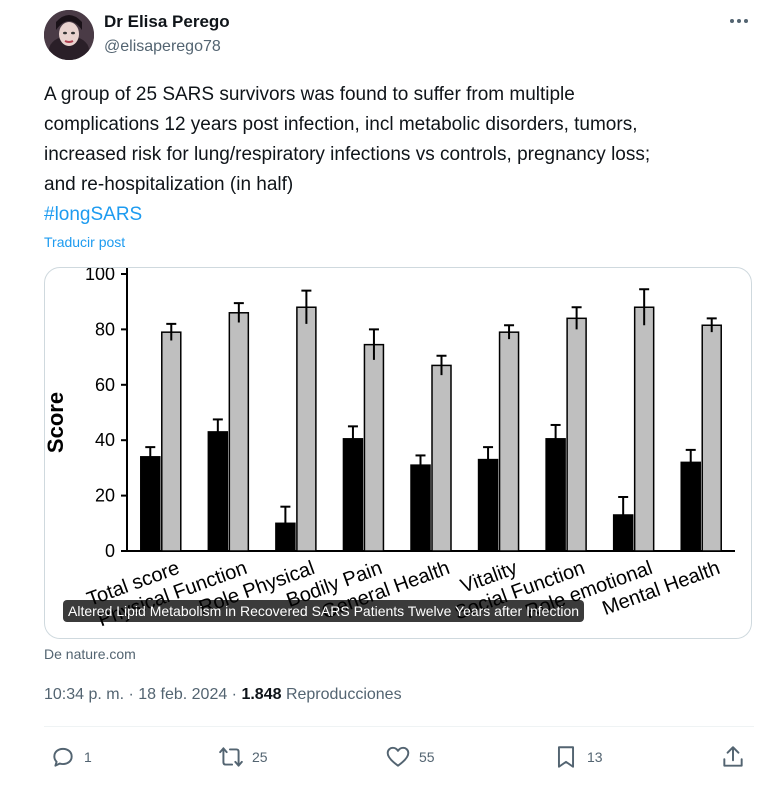  I want to click on share-button, so click(733, 757).